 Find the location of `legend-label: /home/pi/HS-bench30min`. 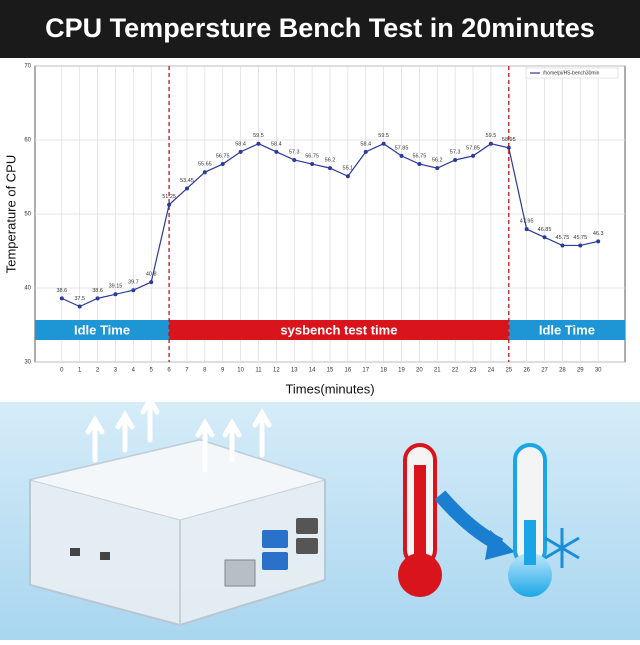

legend-label: /home/pi/HS-bench30min is located at coordinates (571, 73).